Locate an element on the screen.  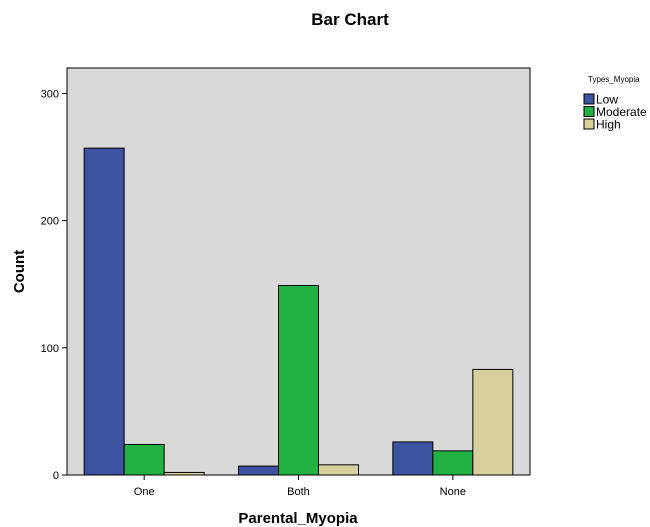
bar-moderate-one is located at coordinates (144, 459).